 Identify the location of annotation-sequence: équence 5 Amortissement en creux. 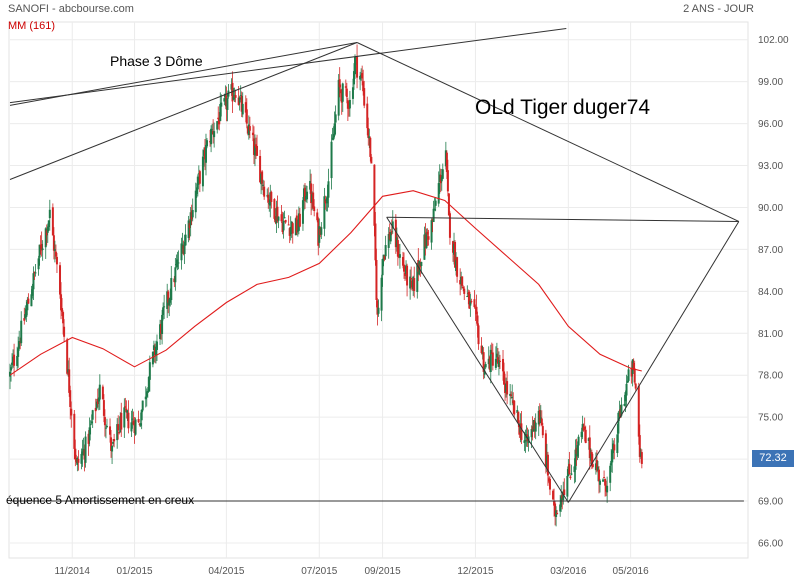
(100, 500).